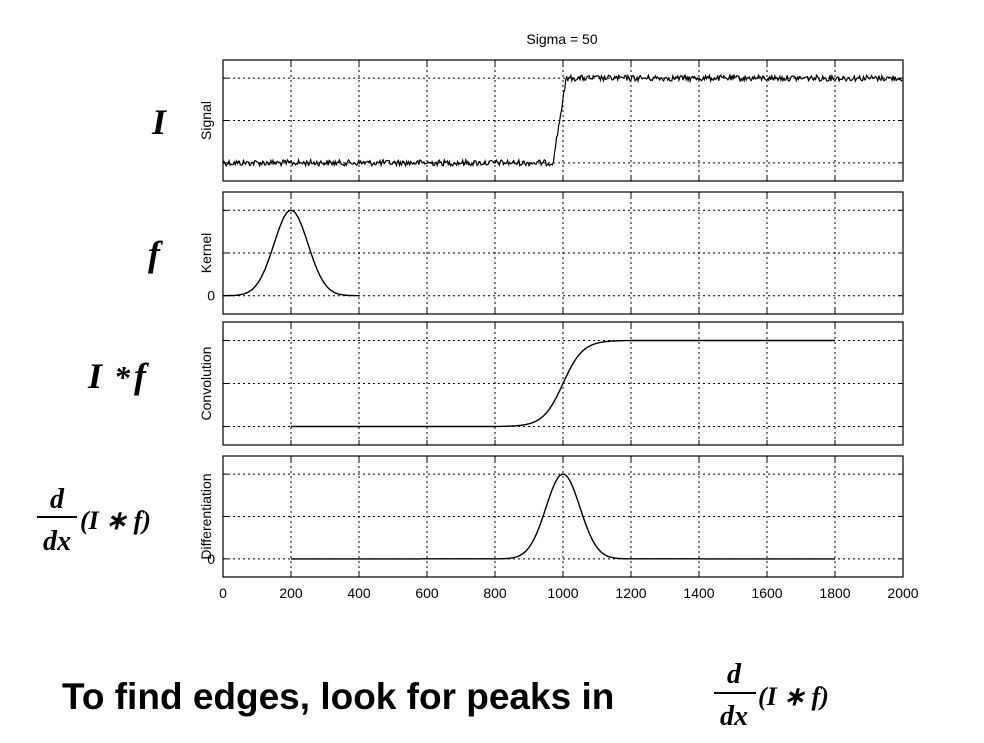  I want to click on x-tick-label: 200, so click(291, 593).